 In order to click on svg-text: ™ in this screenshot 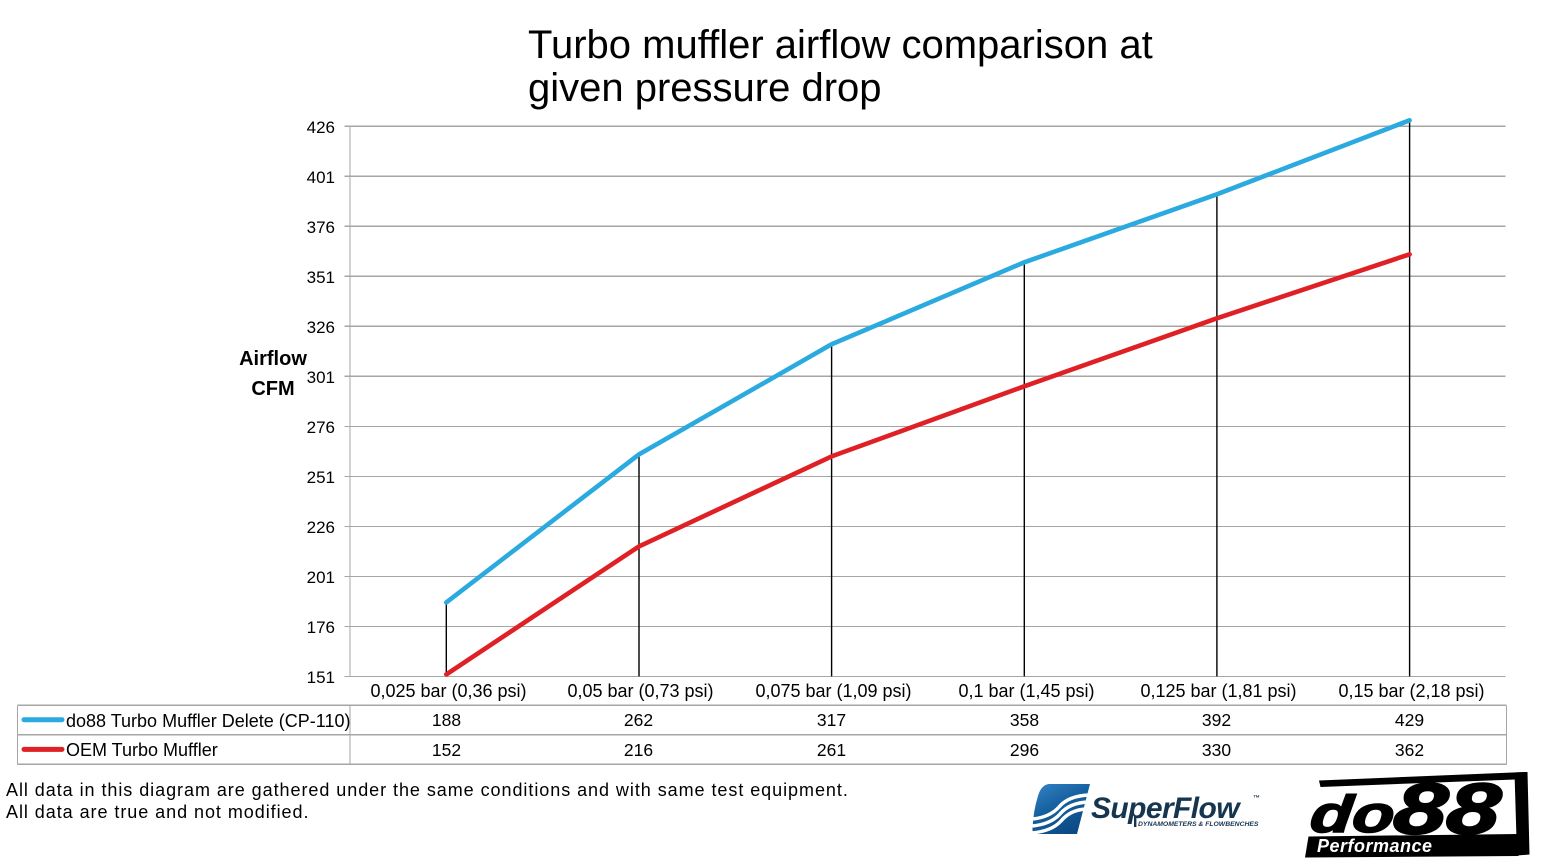, I will do `click(1256, 798)`.